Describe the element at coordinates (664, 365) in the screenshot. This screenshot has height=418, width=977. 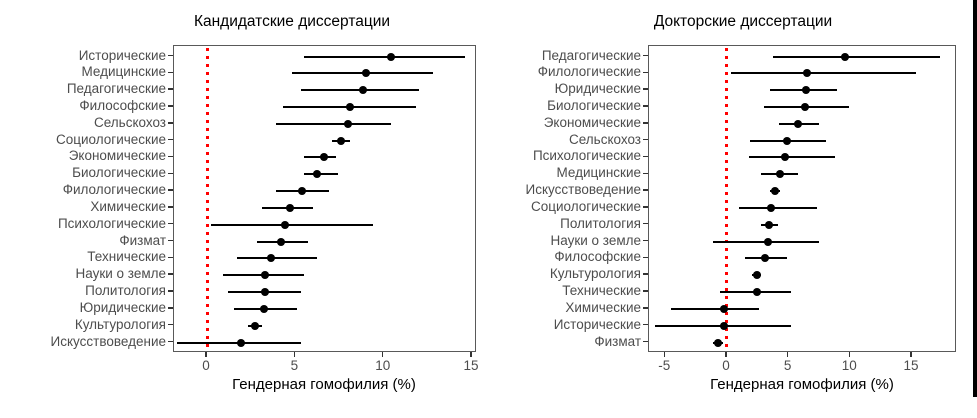
I see `x-tick-label: -5` at that location.